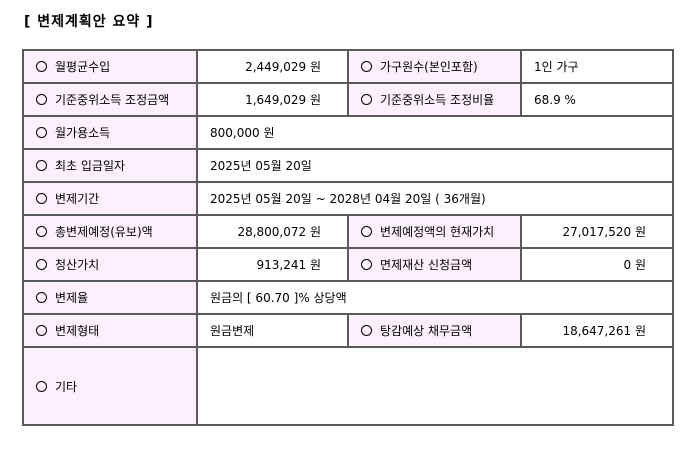 This screenshot has height=462, width=683. What do you see at coordinates (597, 264) in the screenshot?
I see `value-cell: 0 원` at bounding box center [597, 264].